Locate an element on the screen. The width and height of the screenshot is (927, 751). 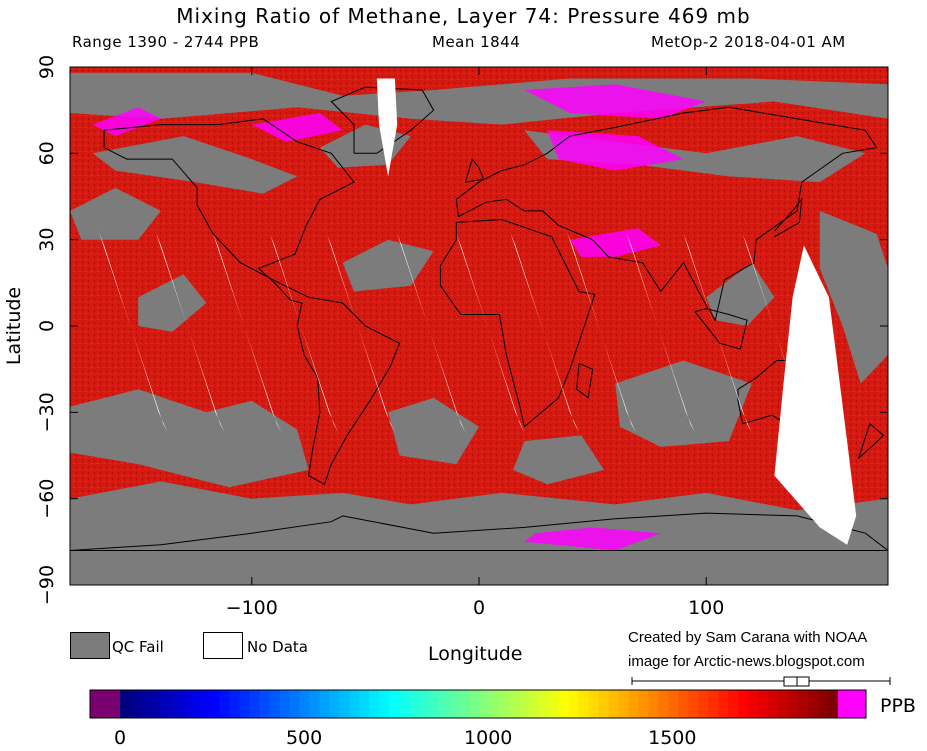
x-tick-label-3: 100 is located at coordinates (706, 608).